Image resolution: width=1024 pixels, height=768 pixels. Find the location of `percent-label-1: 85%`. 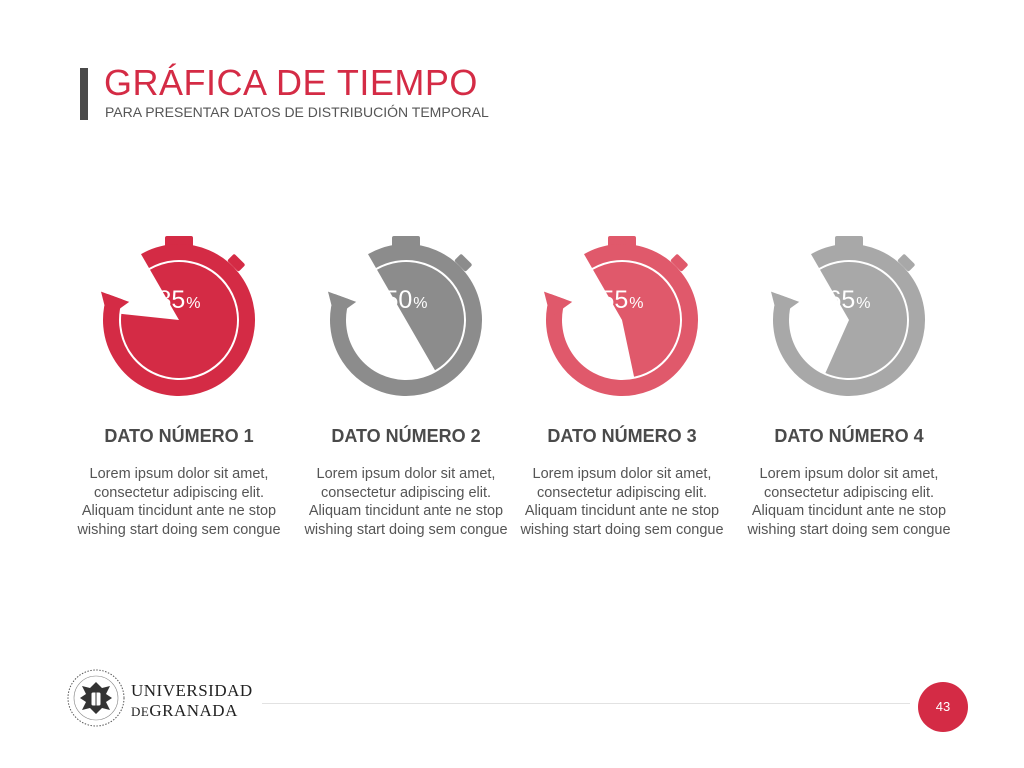

percent-label-1: 85% is located at coordinates (179, 300).